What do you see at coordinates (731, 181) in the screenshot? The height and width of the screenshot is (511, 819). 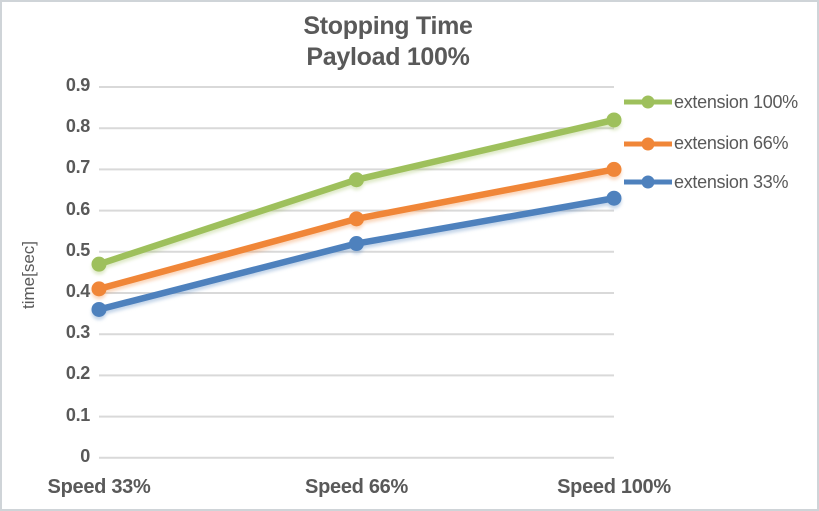 I see `legend-label: extension 33%` at bounding box center [731, 181].